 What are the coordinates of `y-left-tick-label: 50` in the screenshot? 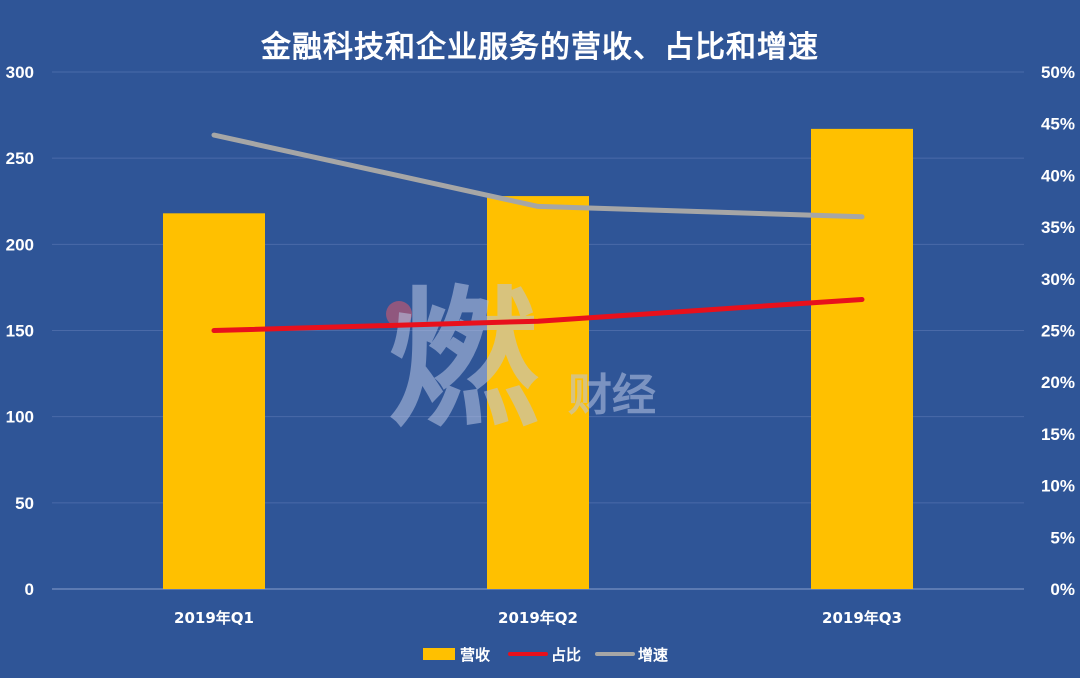 It's located at (24, 503).